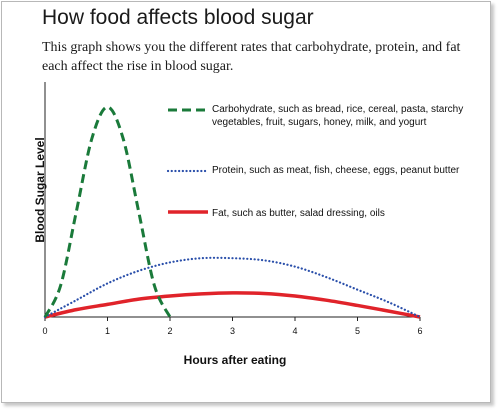 The height and width of the screenshot is (410, 500). I want to click on x-axis-label: Hours after eating, so click(235, 360).